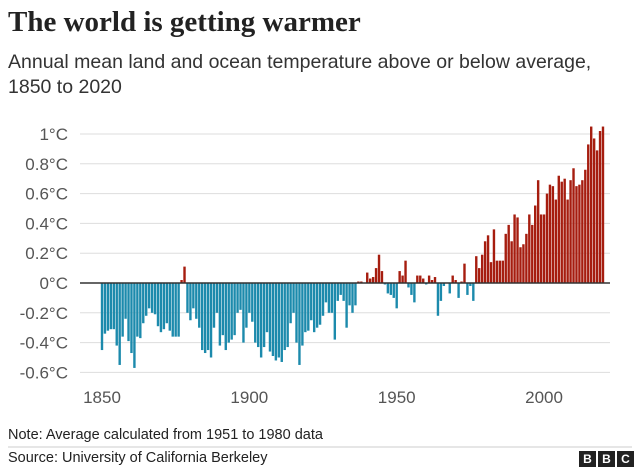  I want to click on bar-1962, so click(432, 281).